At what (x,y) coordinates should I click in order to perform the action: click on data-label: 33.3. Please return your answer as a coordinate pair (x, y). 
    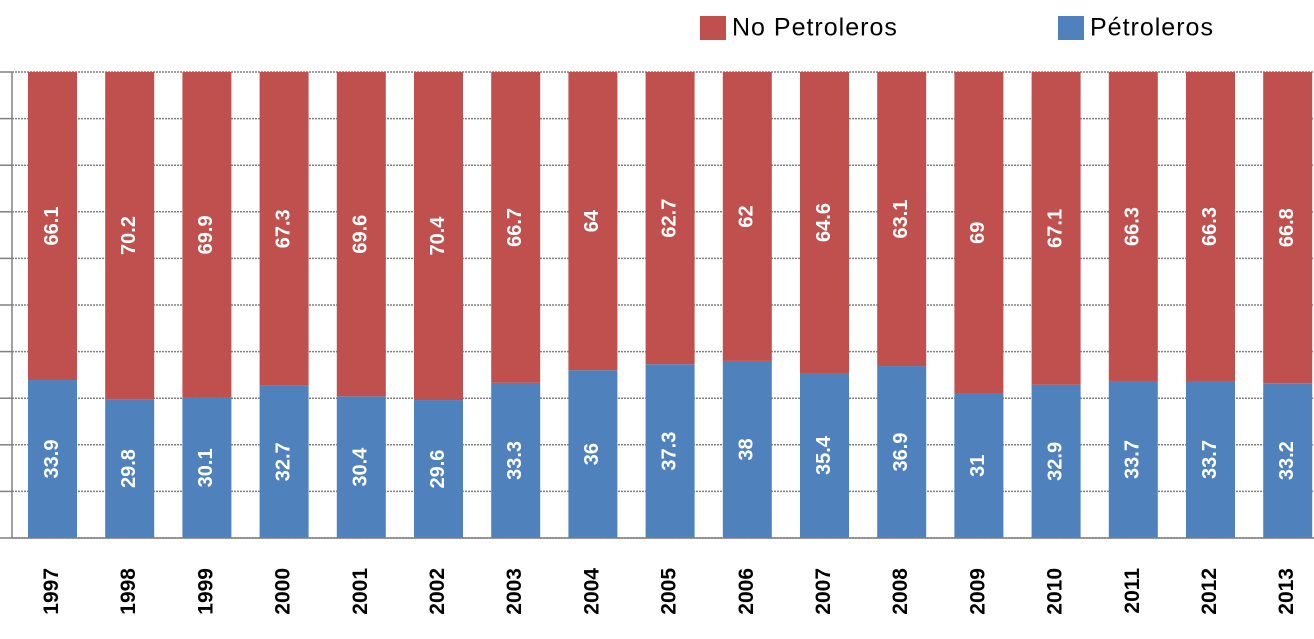
    Looking at the image, I should click on (515, 460).